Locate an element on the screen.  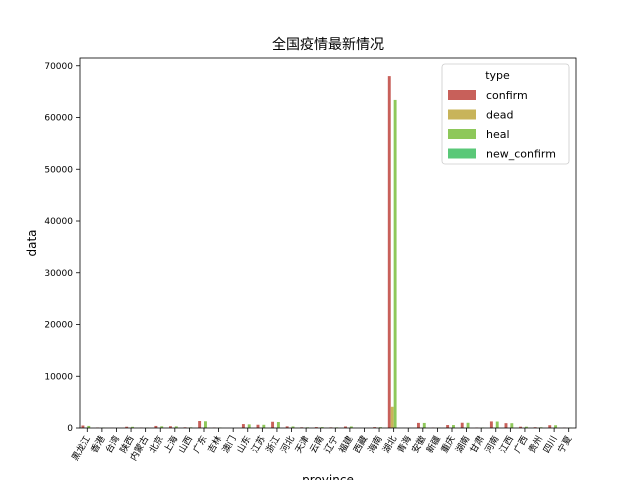
legend: type confirm dead heal new_confirm is located at coordinates (505, 114).